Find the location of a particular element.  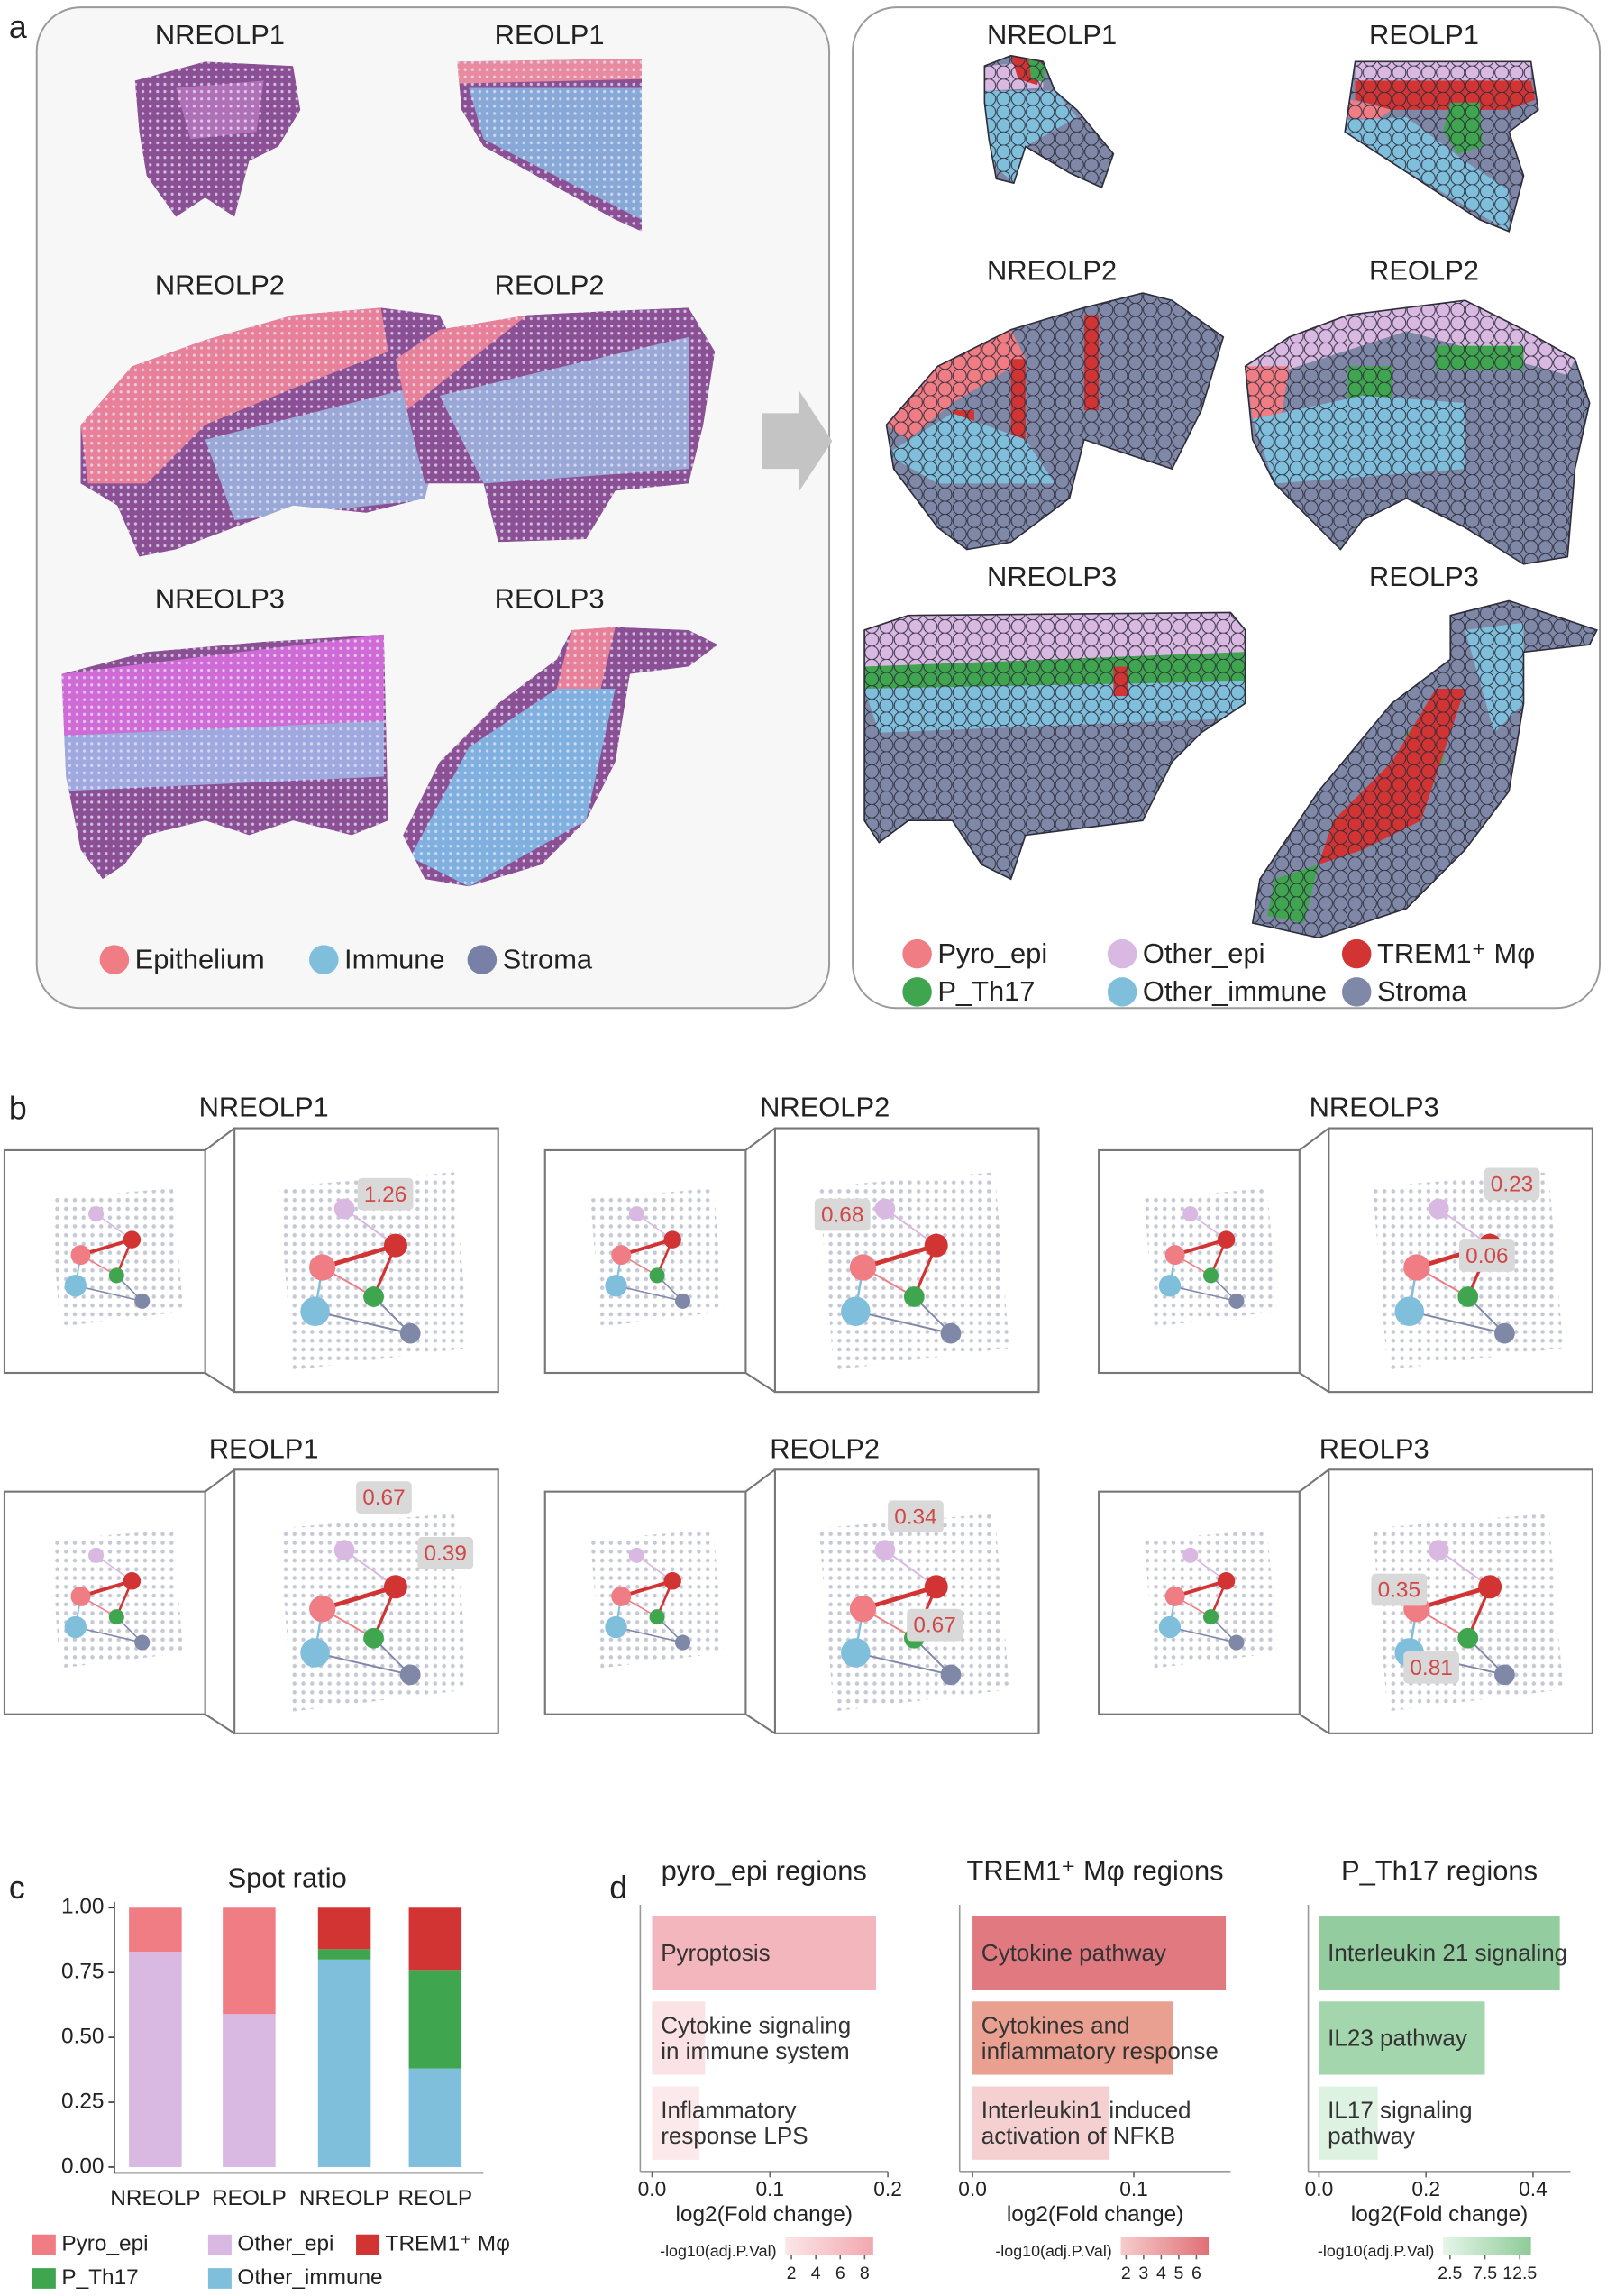

x-tick-label: REOLP is located at coordinates (250, 2198).